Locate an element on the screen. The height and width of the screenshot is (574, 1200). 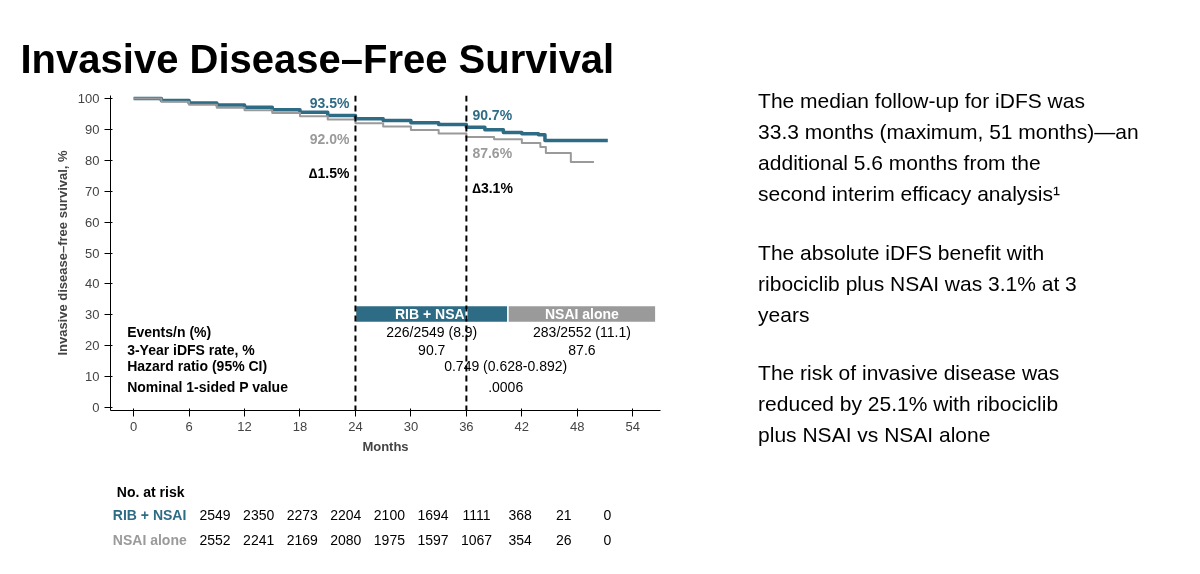
text: 2350 is located at coordinates (259, 515).